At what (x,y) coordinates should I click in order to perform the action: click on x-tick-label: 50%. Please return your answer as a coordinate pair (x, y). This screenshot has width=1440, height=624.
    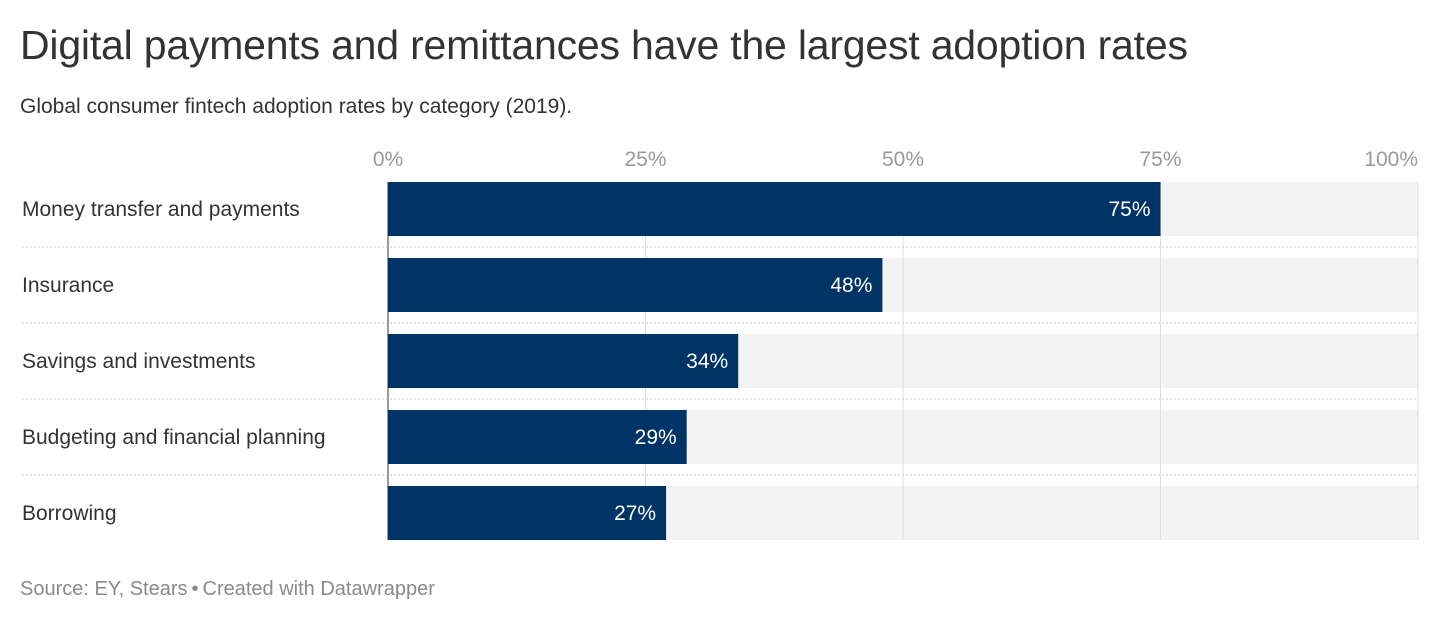
    Looking at the image, I should click on (903, 159).